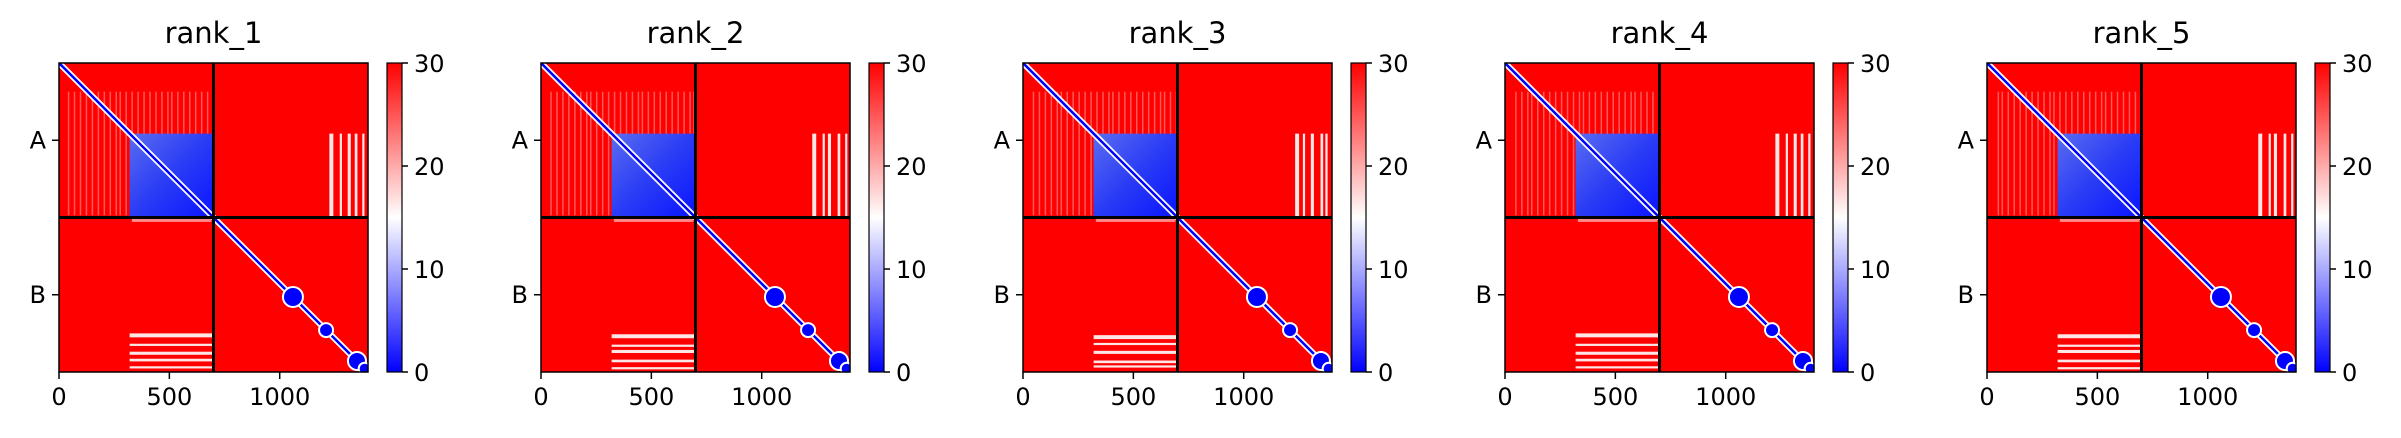  I want to click on panel-title: rank_2, so click(696, 33).